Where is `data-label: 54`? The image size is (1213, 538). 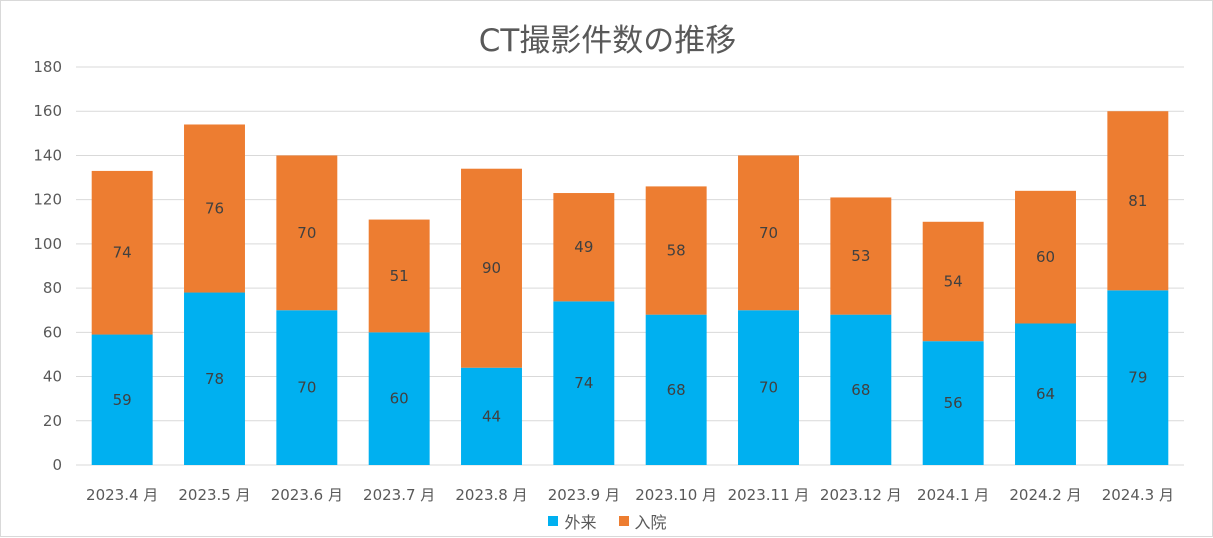
data-label: 54 is located at coordinates (953, 281).